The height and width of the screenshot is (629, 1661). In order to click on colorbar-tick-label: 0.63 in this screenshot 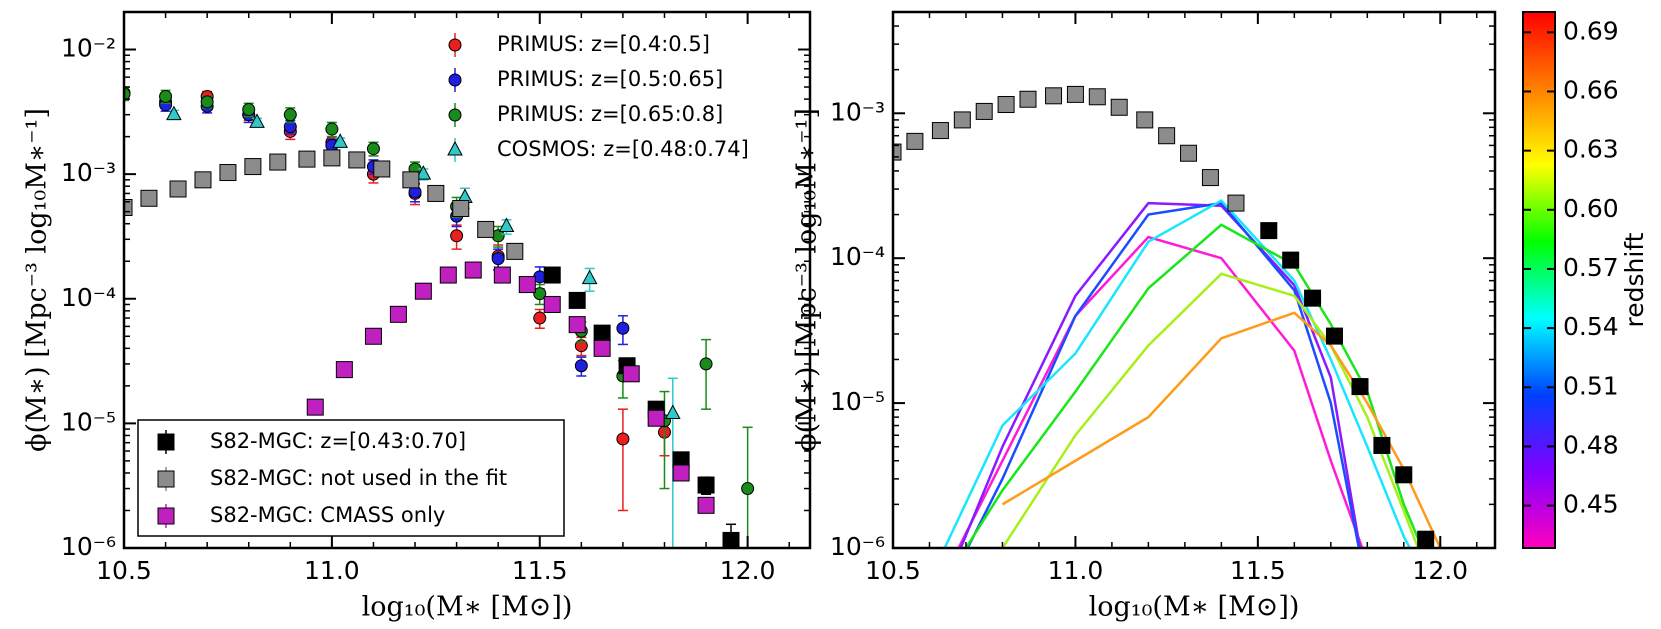, I will do `click(1591, 149)`.